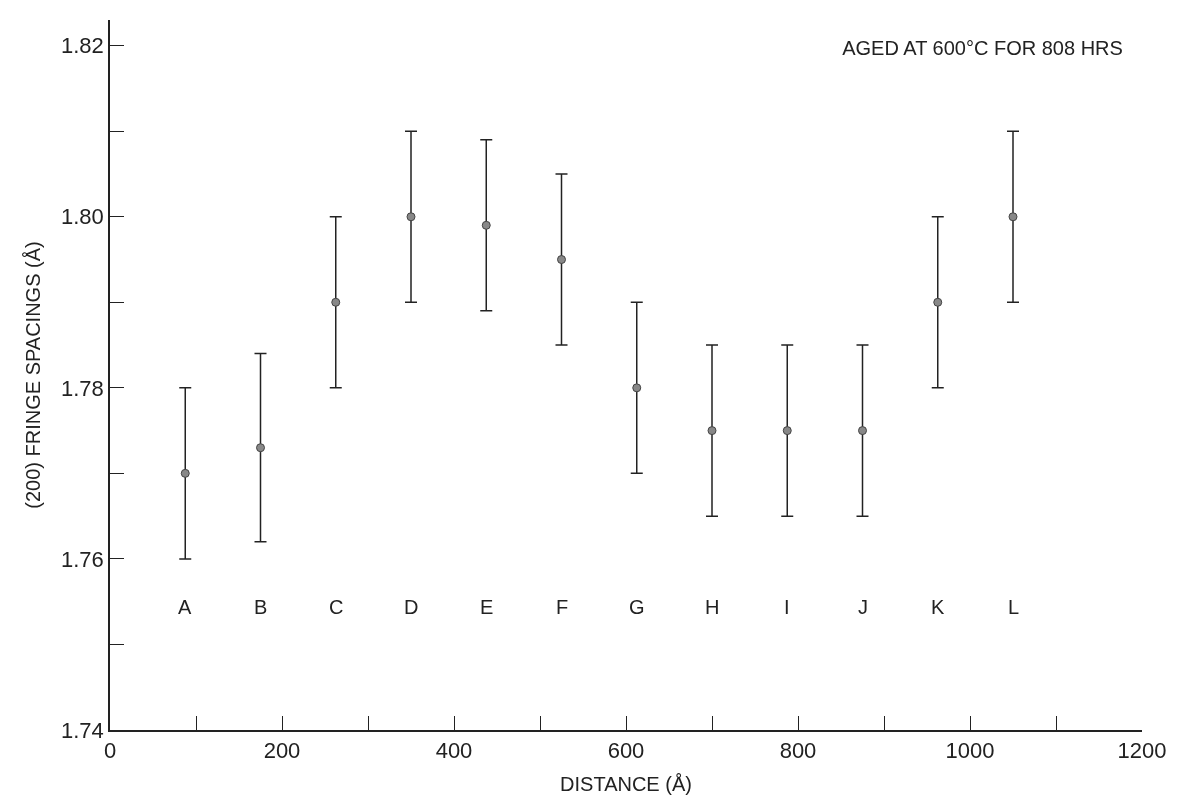 This screenshot has height=810, width=1182. I want to click on annotation: J, so click(863, 607).